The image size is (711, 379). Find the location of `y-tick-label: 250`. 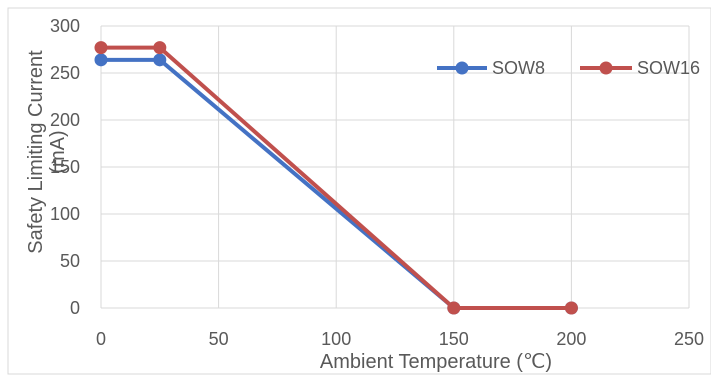

y-tick-label: 250 is located at coordinates (65, 73).